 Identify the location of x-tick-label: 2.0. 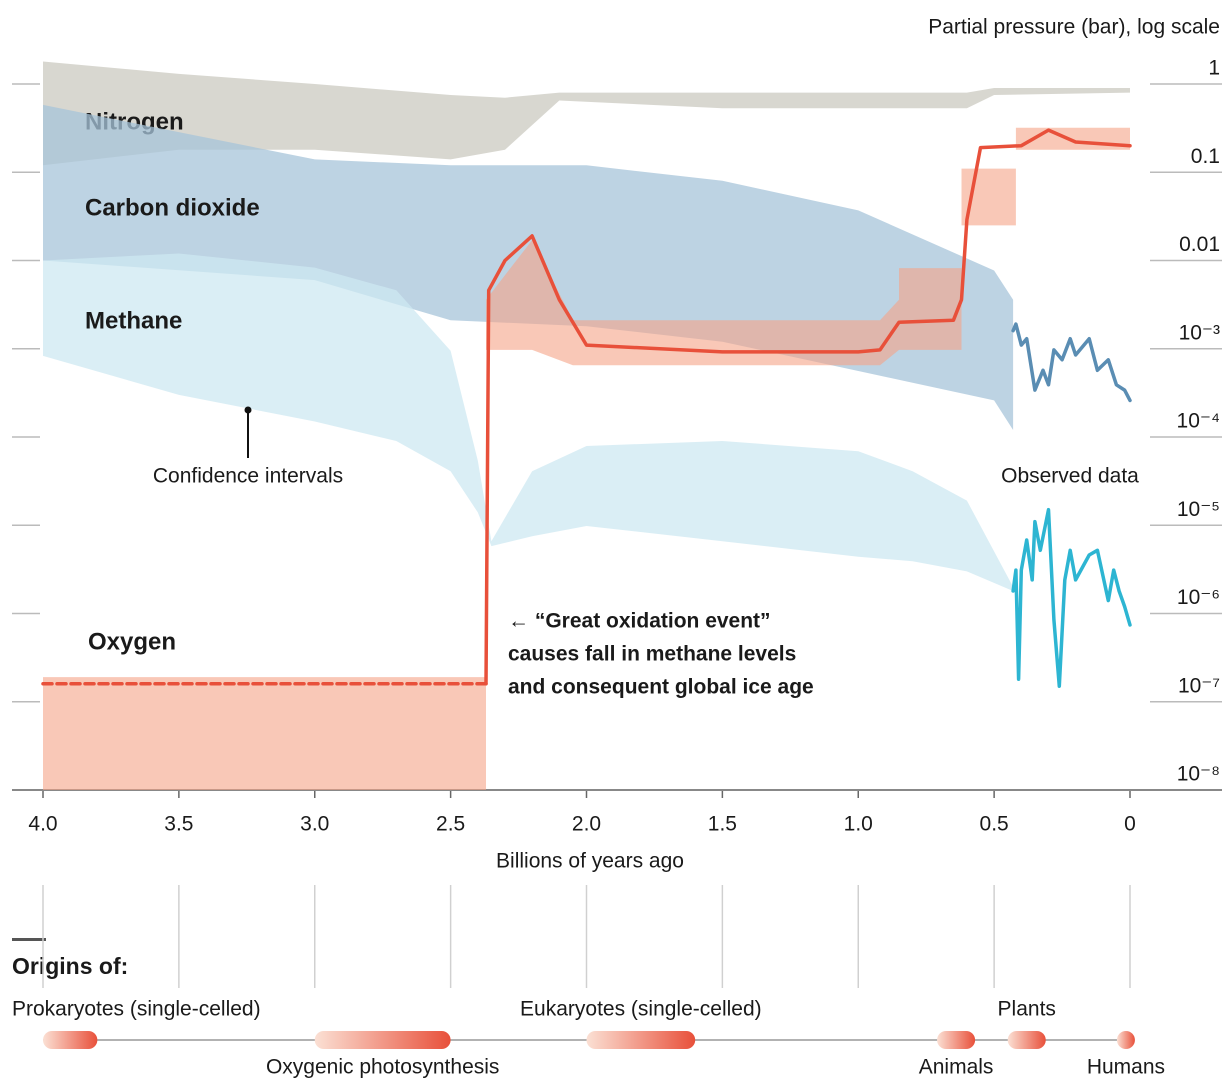
(586, 824).